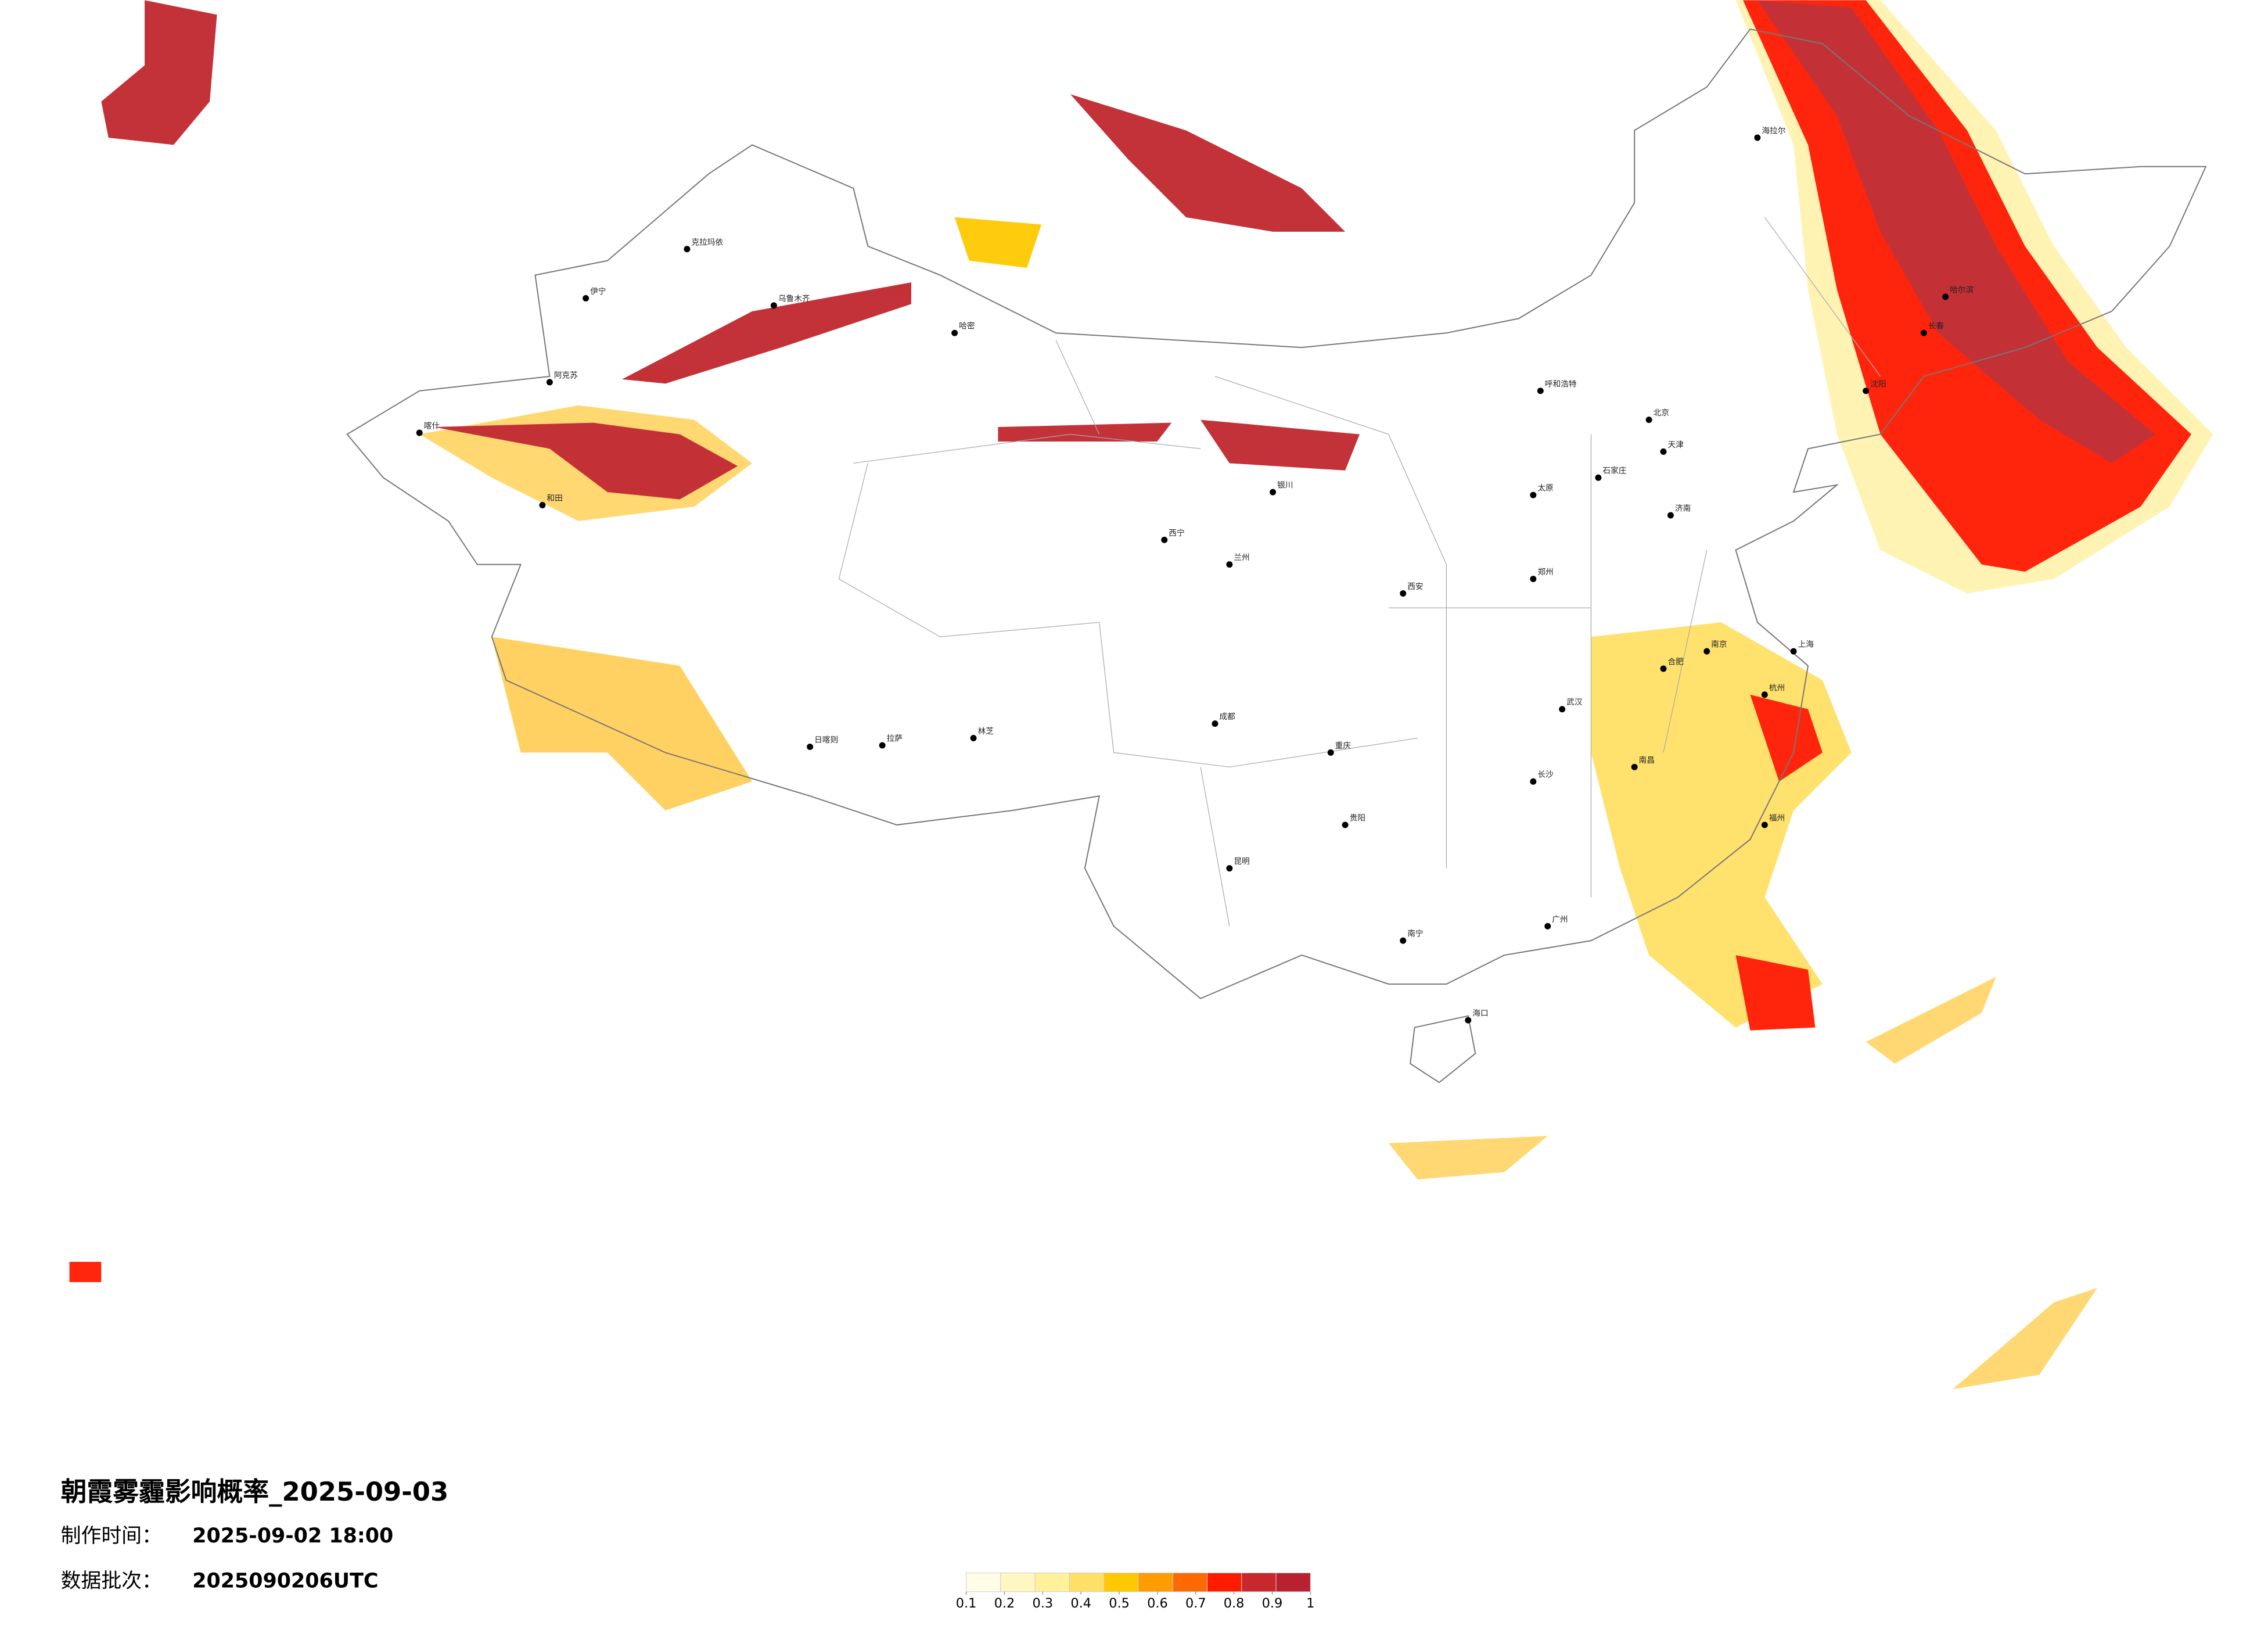  What do you see at coordinates (255, 1491) in the screenshot?
I see `title: 朝霞雾霾影响概率_2025-09-03` at bounding box center [255, 1491].